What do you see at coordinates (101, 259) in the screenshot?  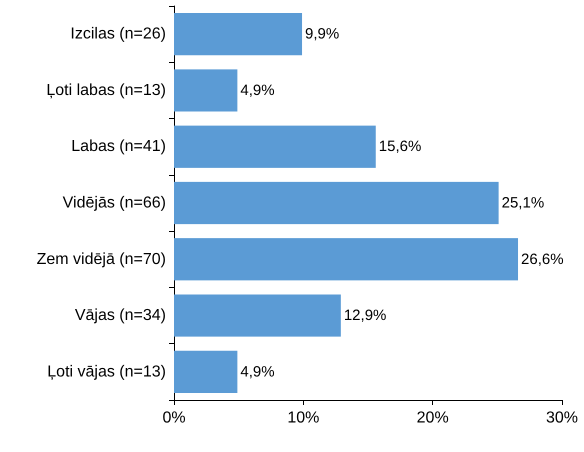 I see `y-tick-label: Zem vidējā (n=70)` at bounding box center [101, 259].